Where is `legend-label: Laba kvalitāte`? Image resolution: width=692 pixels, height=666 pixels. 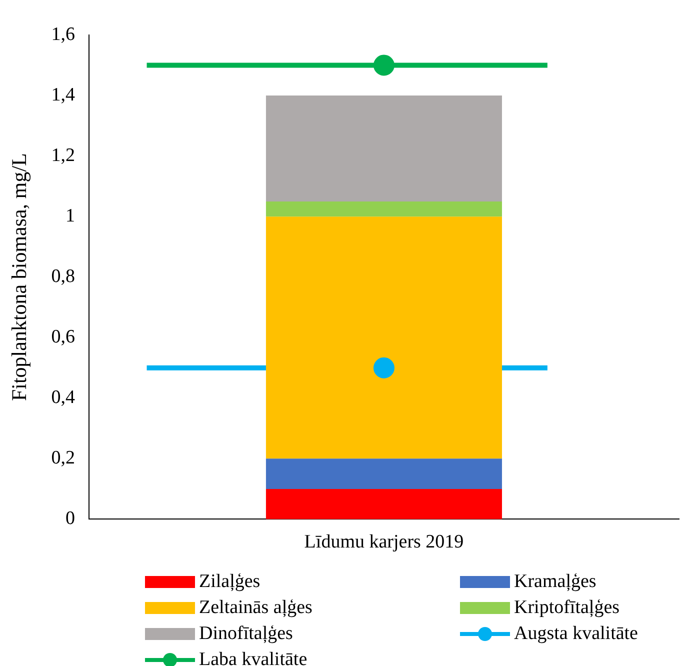 legend-label: Laba kvalitāte is located at coordinates (253, 657).